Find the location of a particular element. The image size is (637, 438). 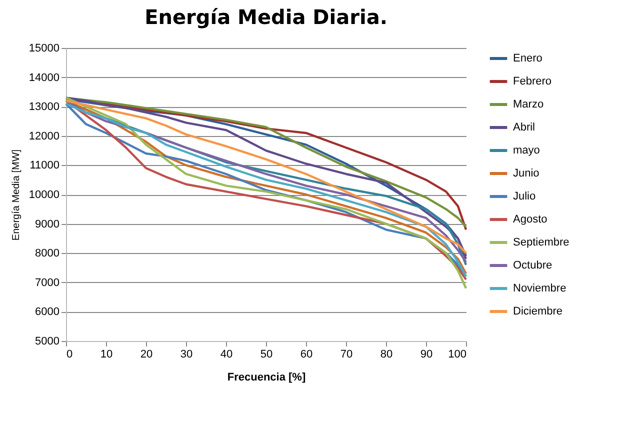

x-tick-label: 20 is located at coordinates (146, 354).